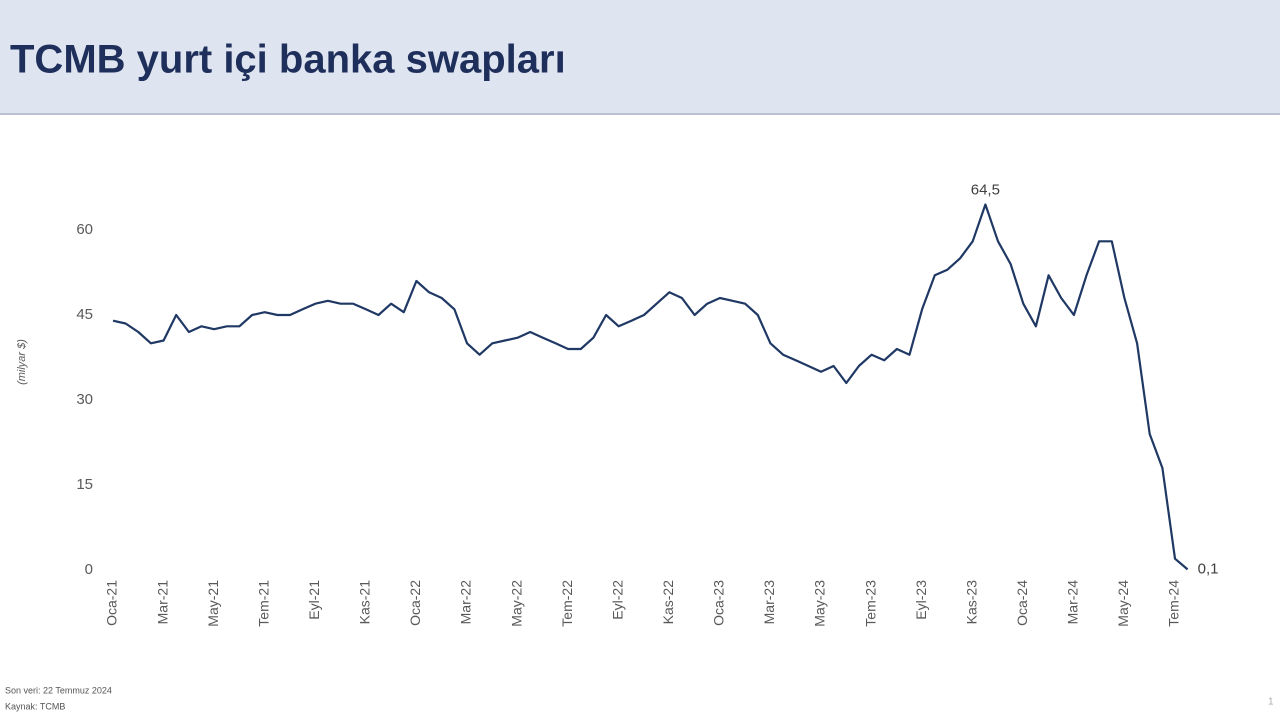 The width and height of the screenshot is (1280, 725). What do you see at coordinates (84, 314) in the screenshot?
I see `y-tick-label: 45` at bounding box center [84, 314].